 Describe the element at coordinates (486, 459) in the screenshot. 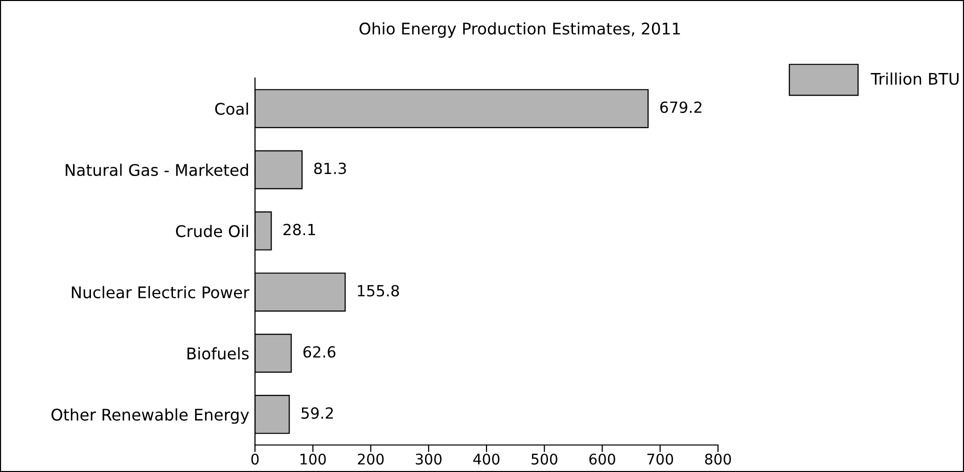

I see `x-tick-label: 400` at that location.